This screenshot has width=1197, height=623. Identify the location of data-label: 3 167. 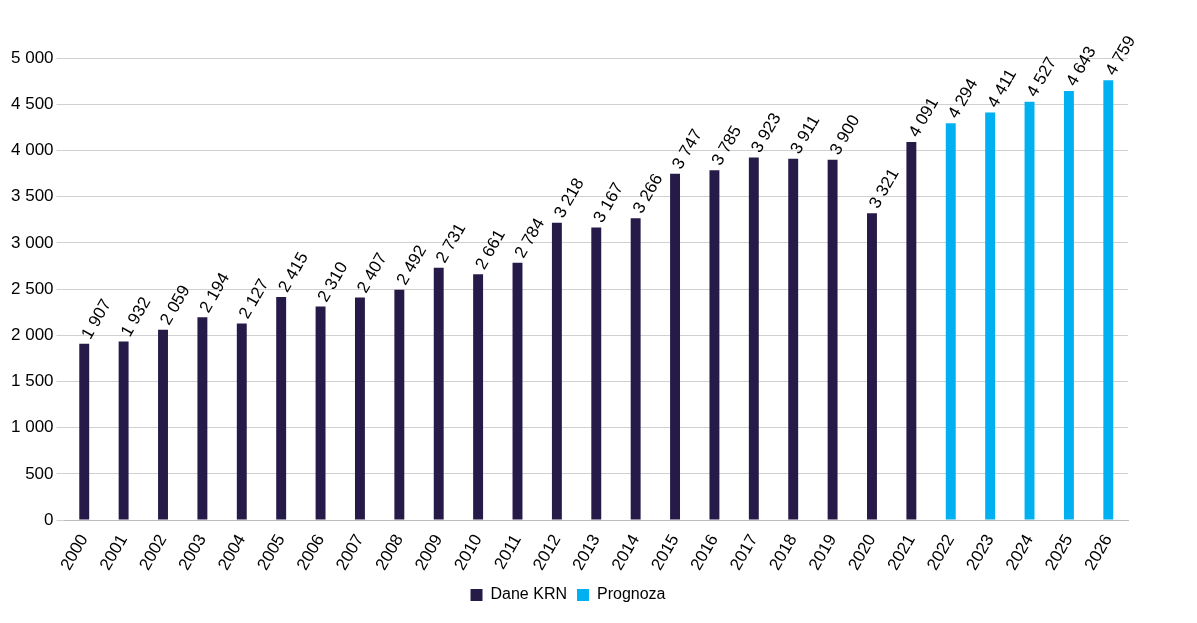
(608, 202).